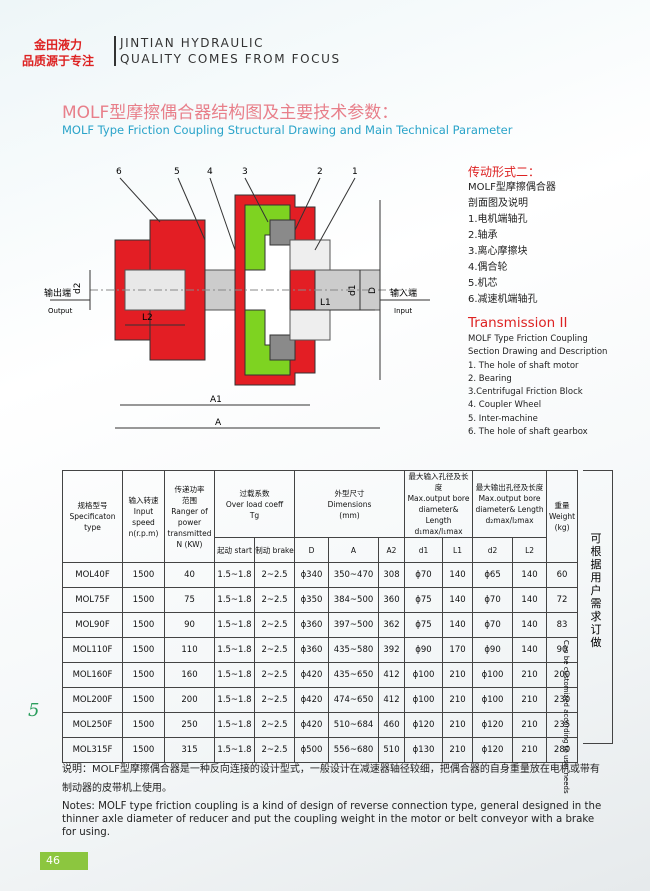 Image resolution: width=650 pixels, height=891 pixels. I want to click on header-line: power, so click(189, 522).